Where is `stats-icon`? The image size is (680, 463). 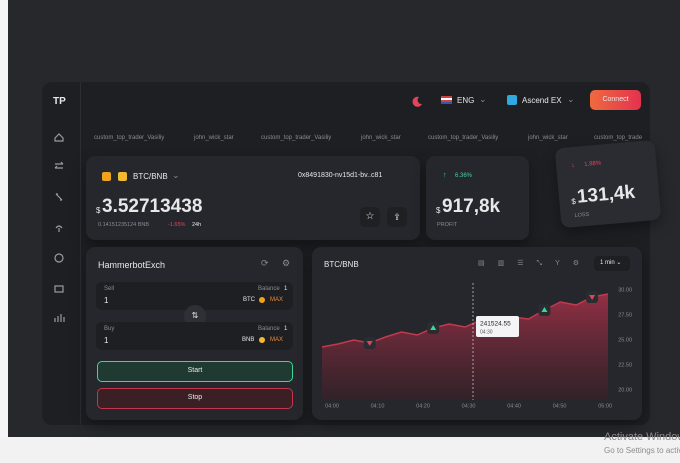
stats-icon is located at coordinates (59, 318).